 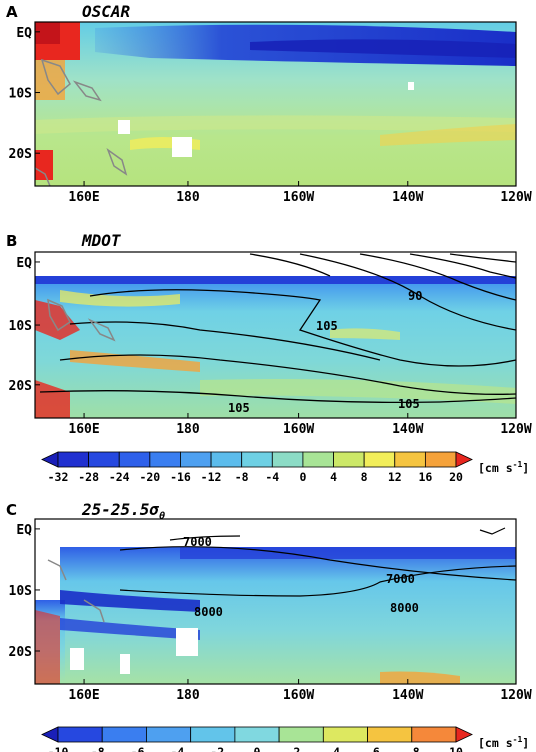 I want to click on colorbar-tick-label: 16, so click(x=425, y=477).